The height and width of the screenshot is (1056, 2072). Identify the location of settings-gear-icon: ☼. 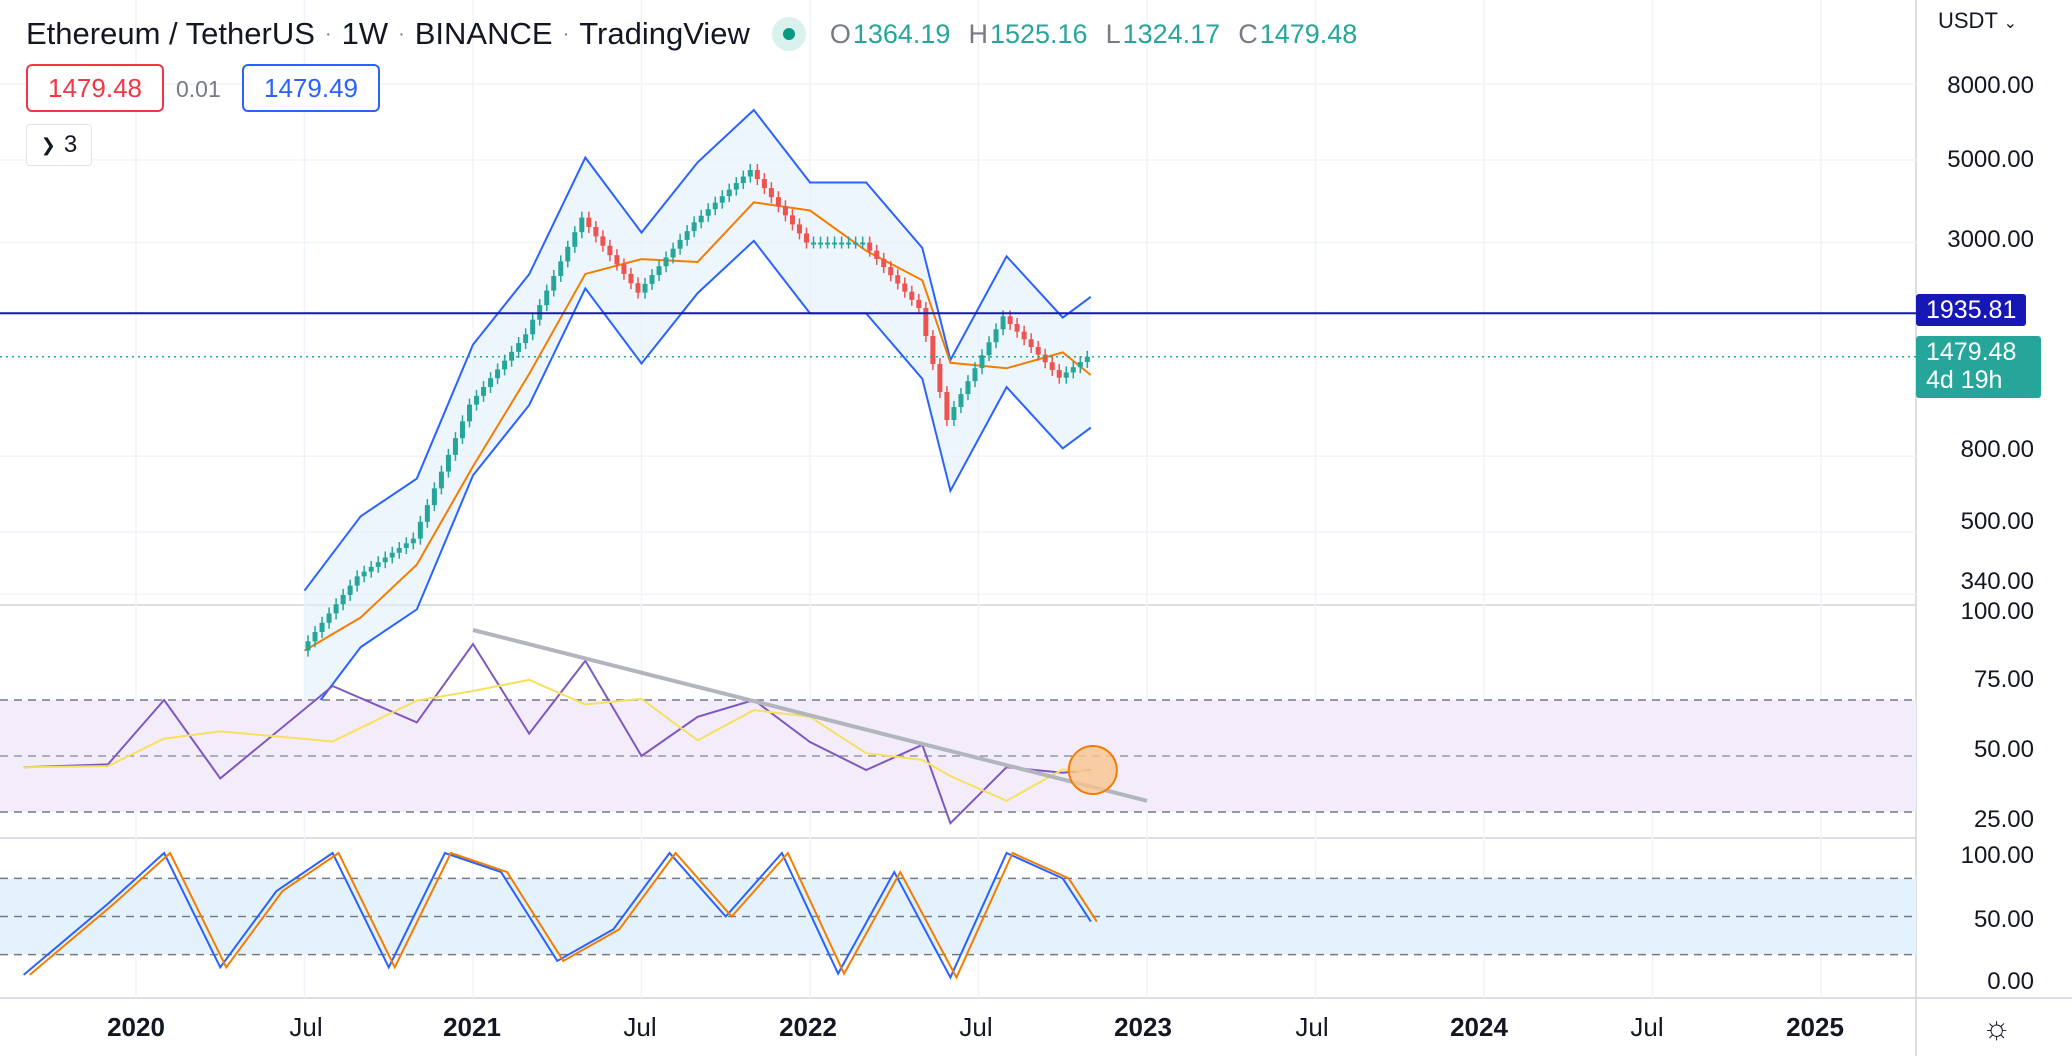
(1997, 1027).